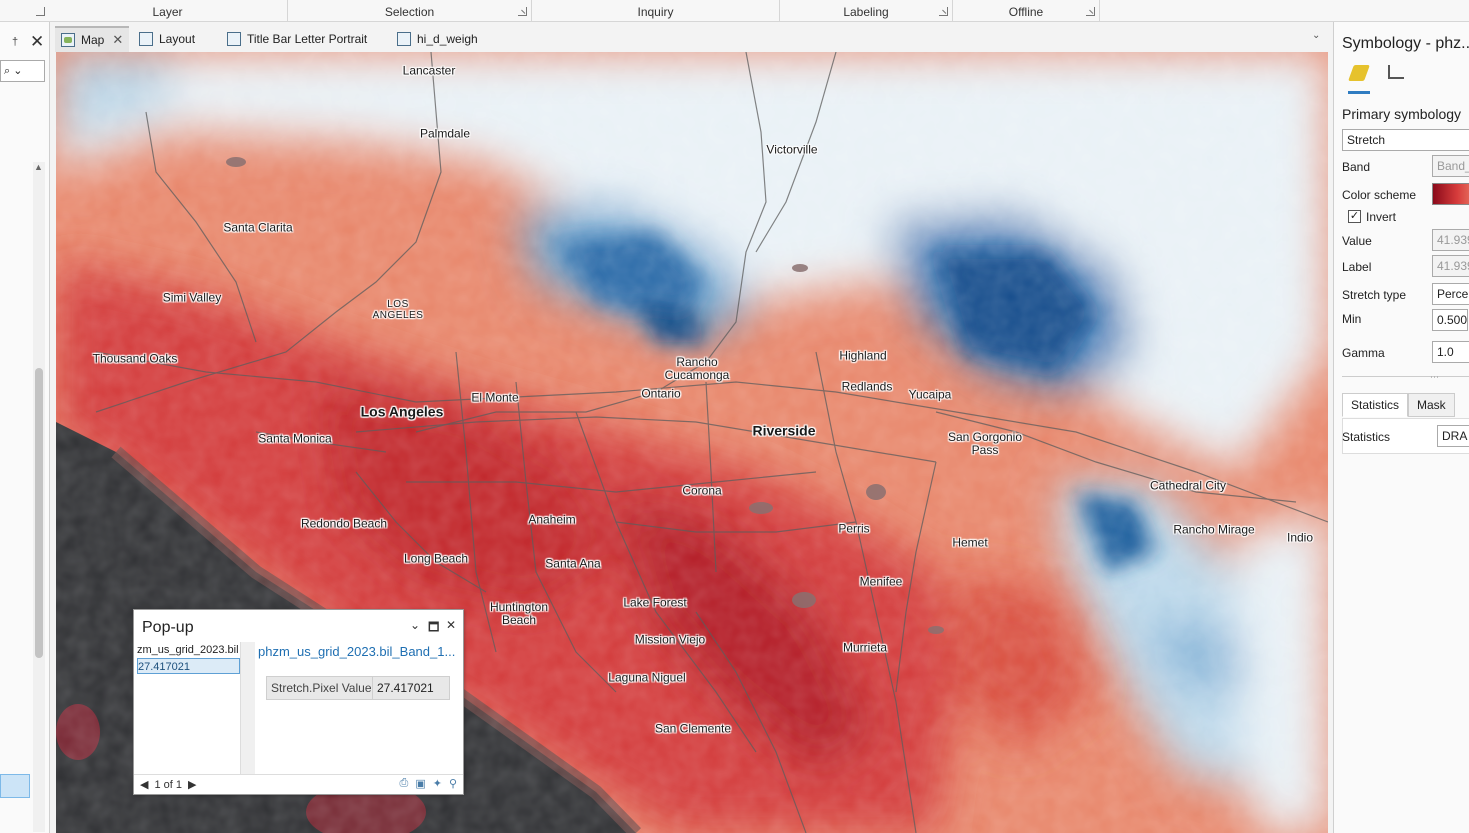 This screenshot has width=1469, height=833. What do you see at coordinates (734, 11) in the screenshot?
I see `ribbon-group-labels: Layer Selection Inquiry Labeling Offline` at bounding box center [734, 11].